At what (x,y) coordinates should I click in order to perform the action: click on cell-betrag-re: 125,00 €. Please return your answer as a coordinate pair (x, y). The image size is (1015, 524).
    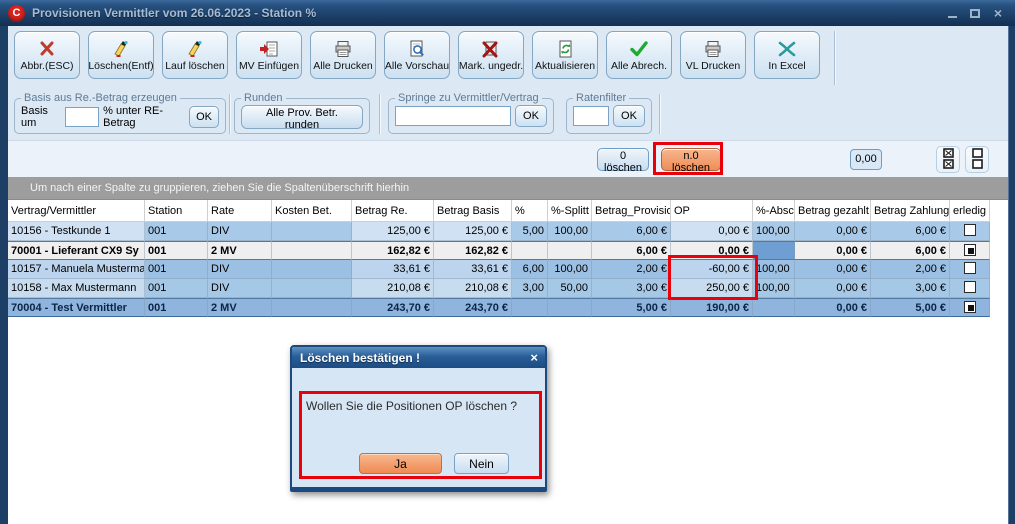
    Looking at the image, I should click on (393, 231).